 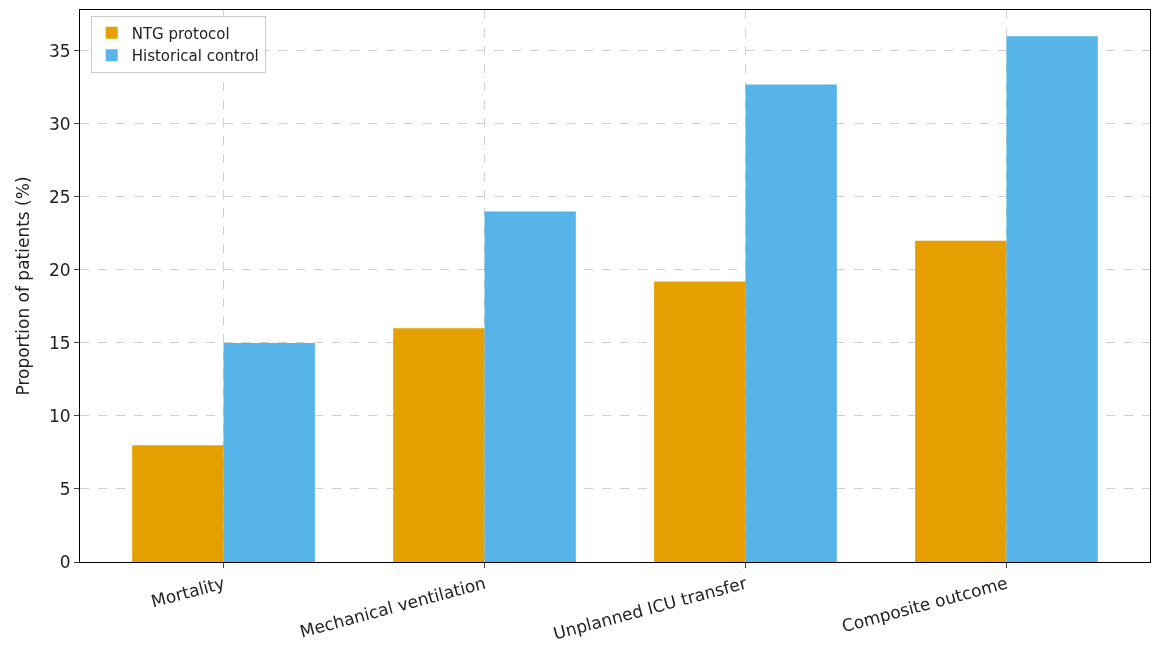 I want to click on y-tick-label: 0, so click(x=65, y=561).